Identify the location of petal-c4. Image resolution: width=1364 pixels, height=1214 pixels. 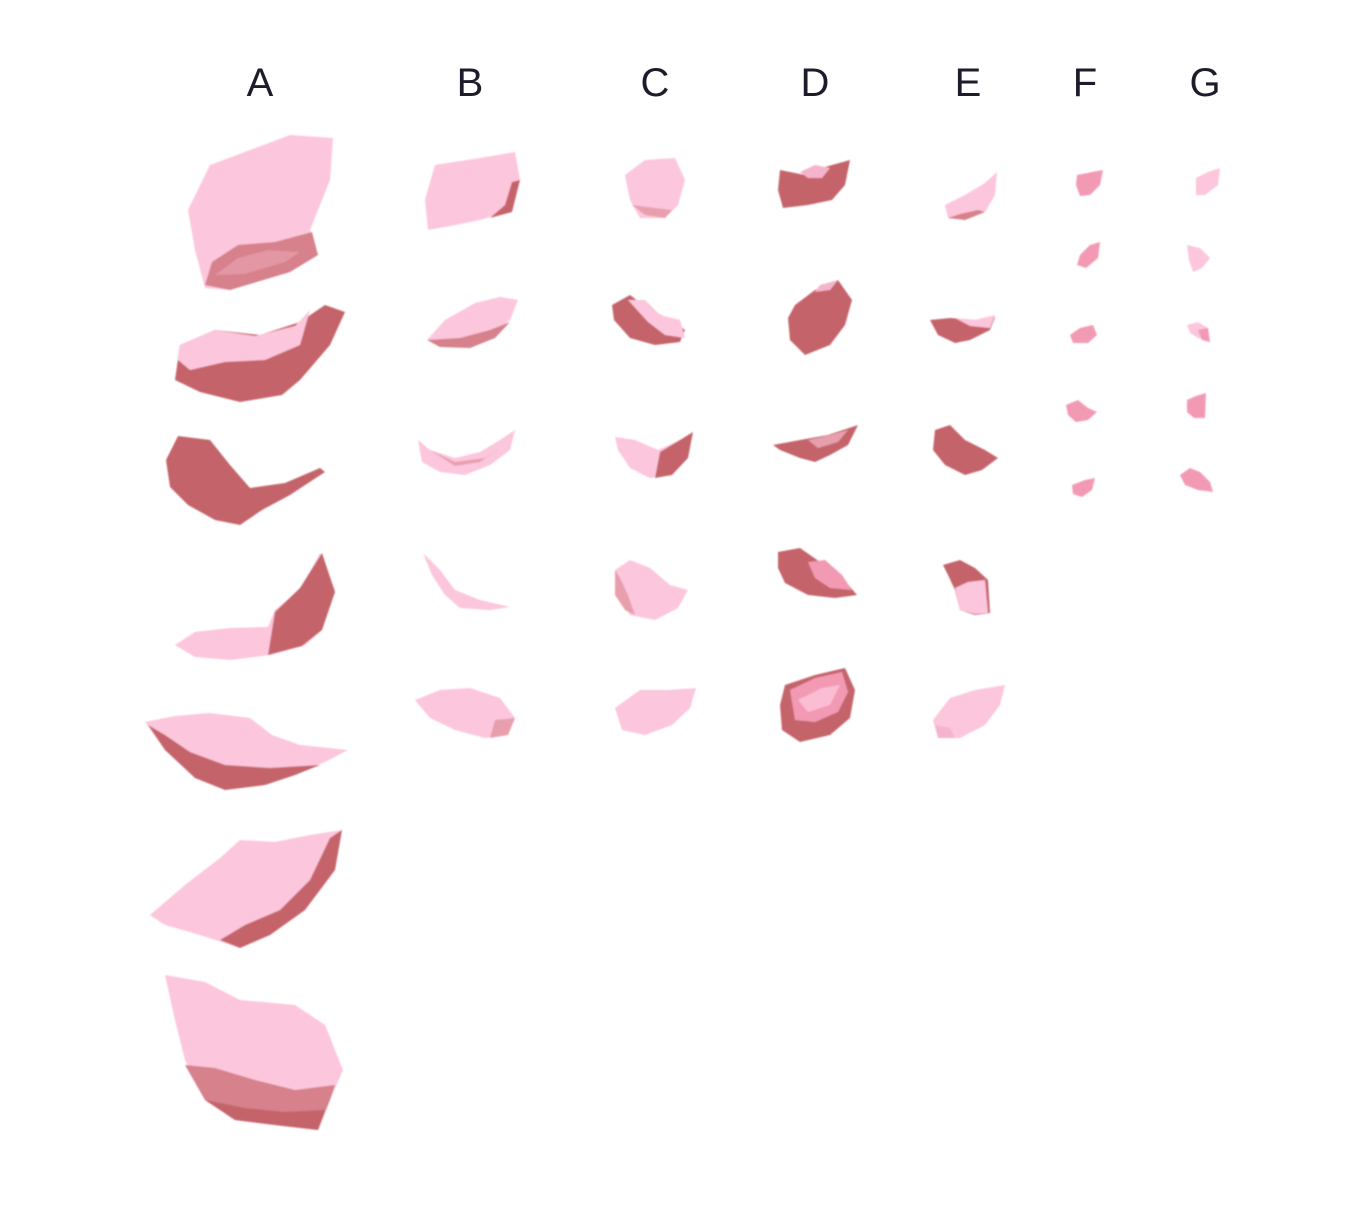
(651, 590).